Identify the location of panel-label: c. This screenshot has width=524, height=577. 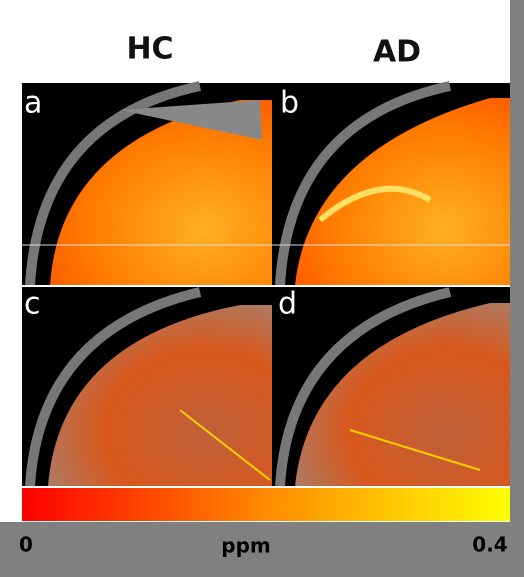
(32, 304).